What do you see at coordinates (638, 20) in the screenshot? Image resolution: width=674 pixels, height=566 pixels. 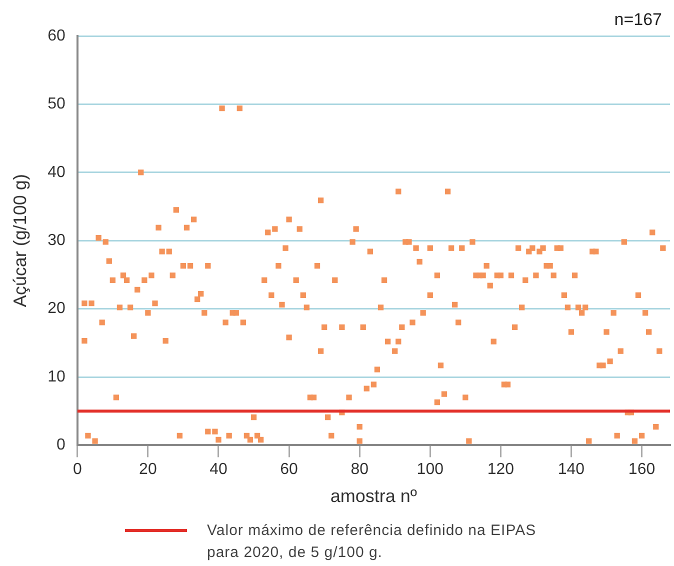 I see `text: n=167` at bounding box center [638, 20].